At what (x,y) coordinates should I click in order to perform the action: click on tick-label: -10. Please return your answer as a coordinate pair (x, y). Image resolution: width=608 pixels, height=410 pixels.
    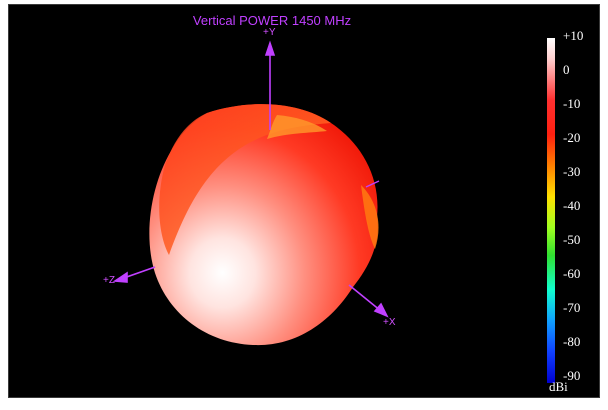
    Looking at the image, I should click on (572, 103).